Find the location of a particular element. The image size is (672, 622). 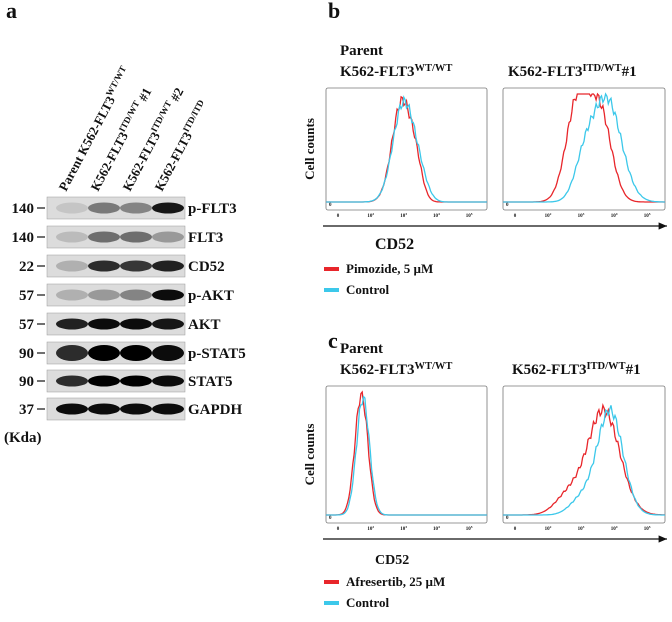

protein-label: CD52 is located at coordinates (206, 267).